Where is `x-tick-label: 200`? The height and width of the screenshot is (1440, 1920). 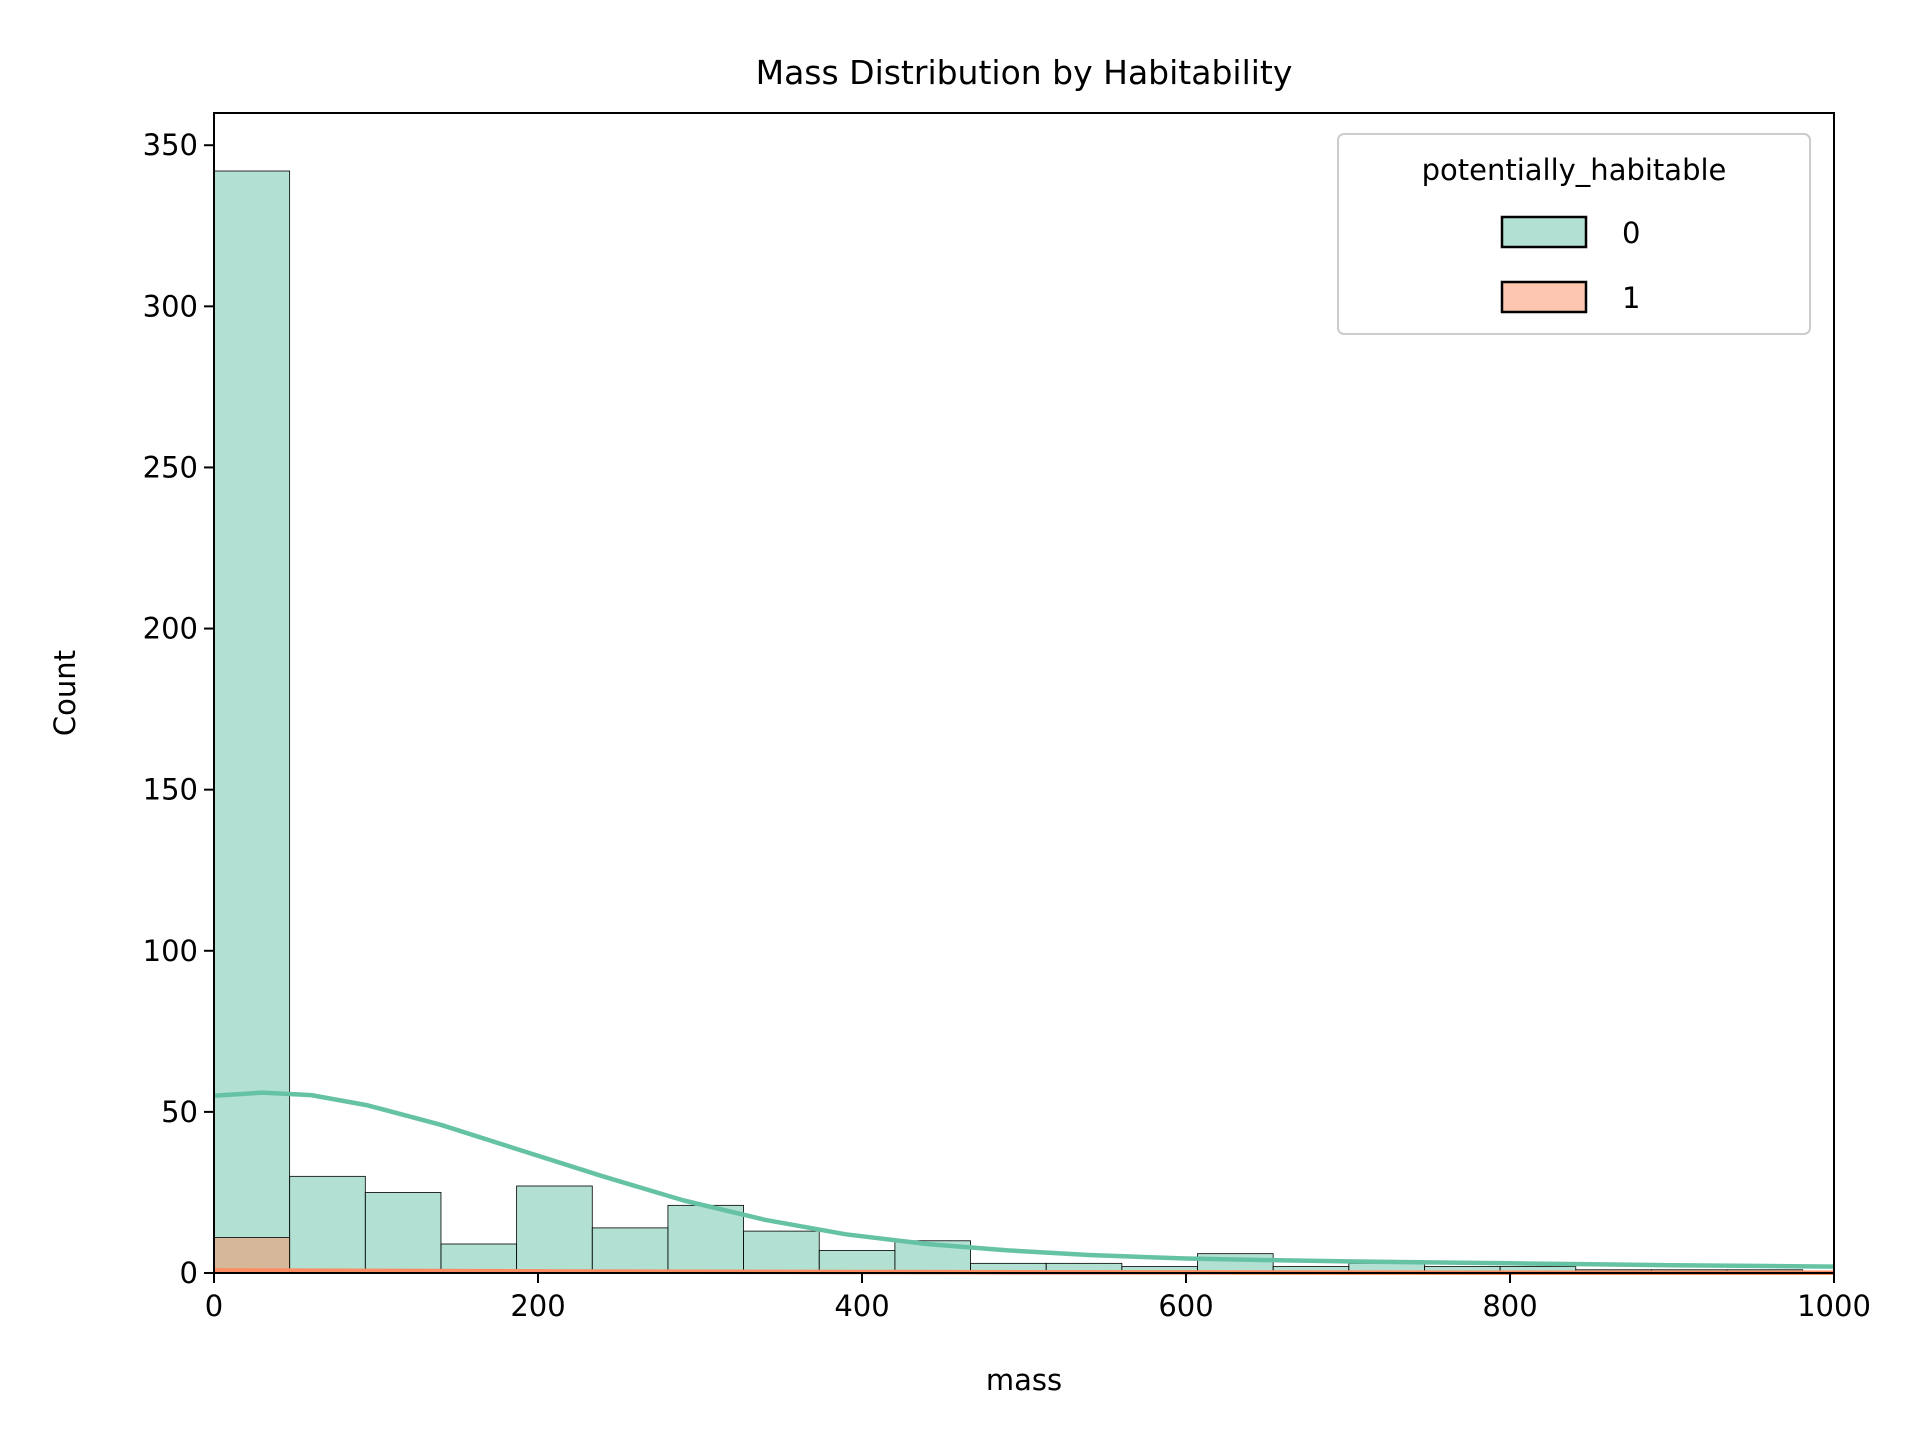
x-tick-label: 200 is located at coordinates (537, 1306).